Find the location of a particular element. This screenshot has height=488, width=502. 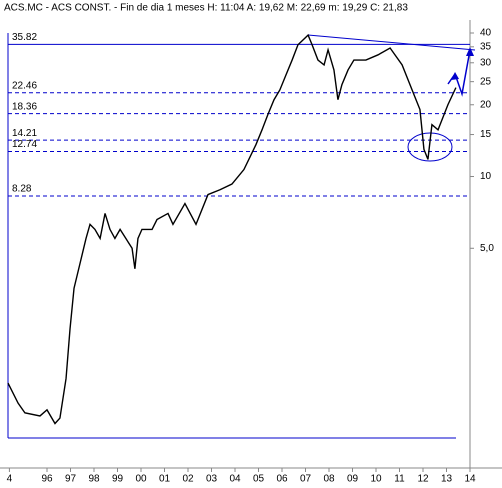

x-tick-label: 06 is located at coordinates (282, 479).